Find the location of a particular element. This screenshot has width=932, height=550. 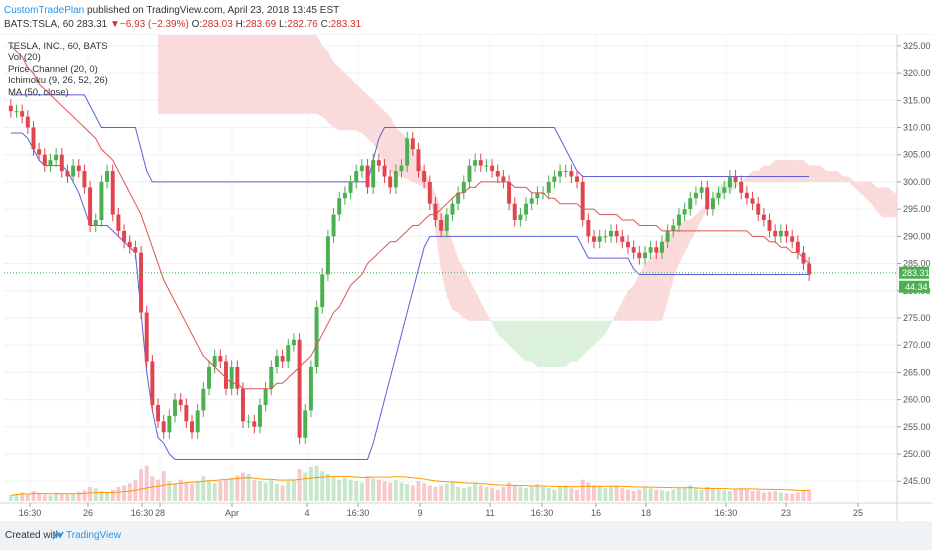

x-tick-label: 4 is located at coordinates (306, 513).